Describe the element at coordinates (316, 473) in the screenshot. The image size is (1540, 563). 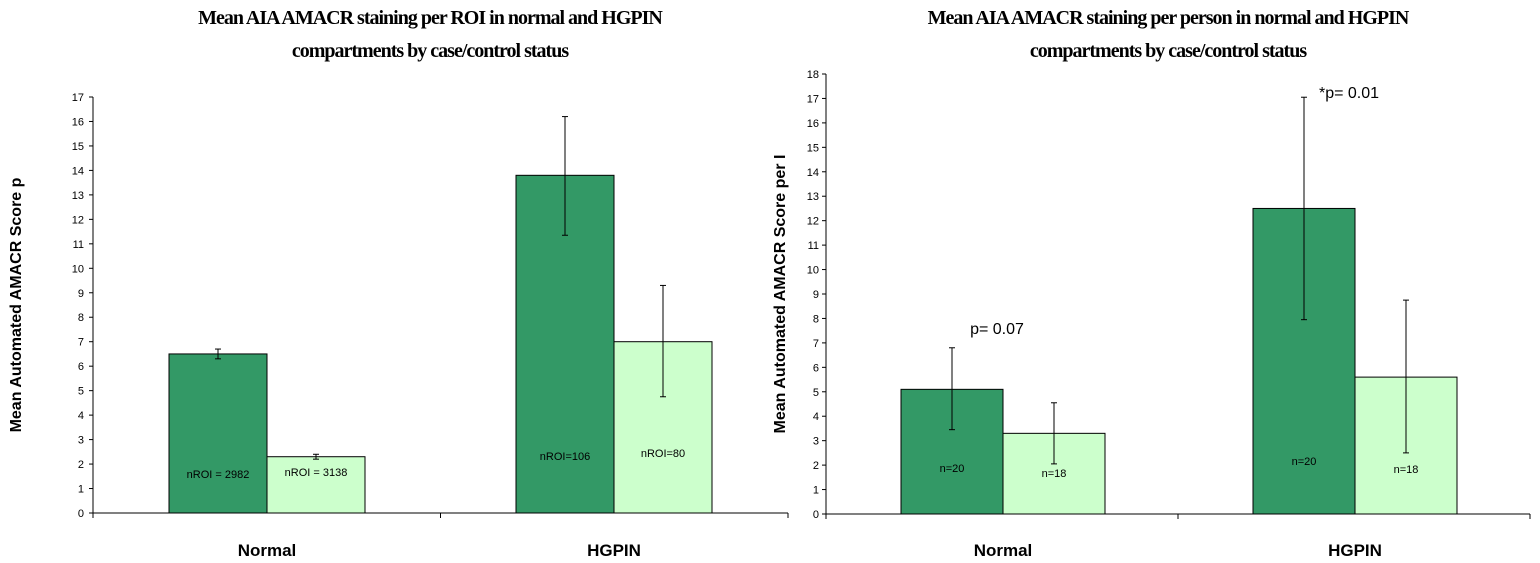
I see `bar-label: nROI = 3138` at that location.